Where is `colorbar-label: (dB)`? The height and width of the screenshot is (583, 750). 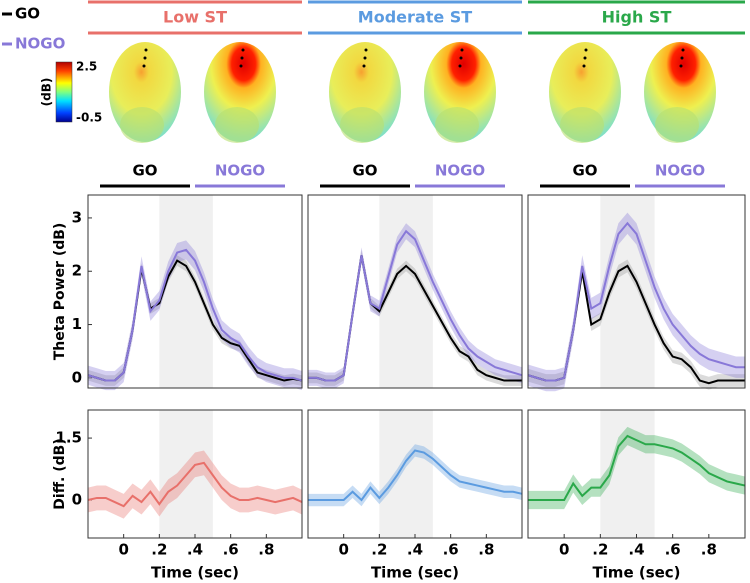 colorbar-label: (dB) is located at coordinates (47, 92).